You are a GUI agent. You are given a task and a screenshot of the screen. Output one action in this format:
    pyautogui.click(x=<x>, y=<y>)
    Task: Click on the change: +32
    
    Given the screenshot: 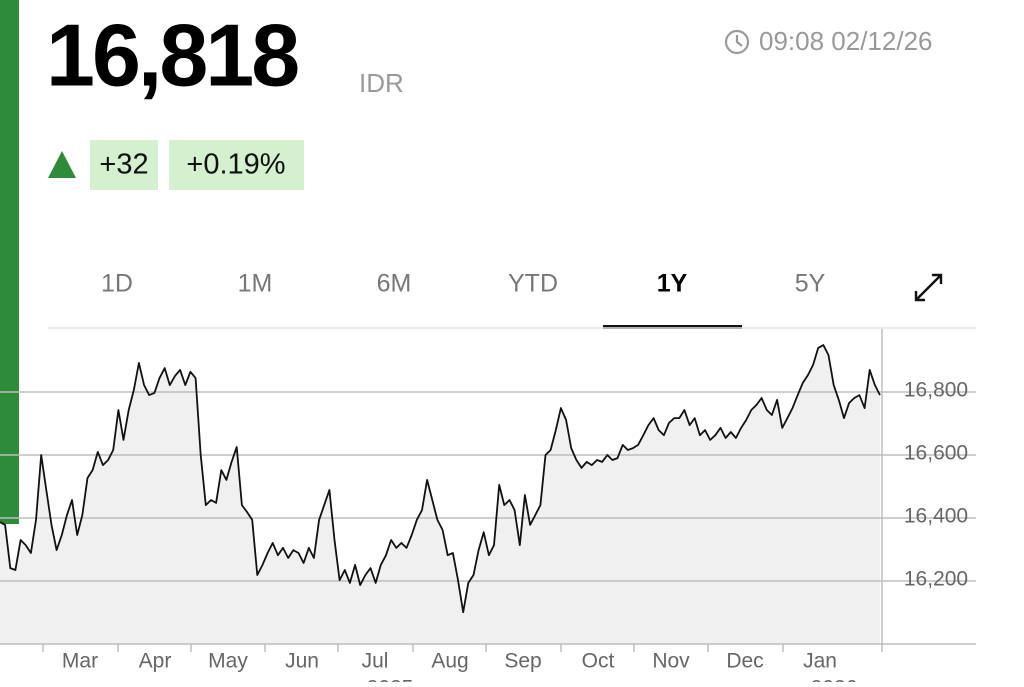 What is the action you would take?
    pyautogui.click(x=123, y=165)
    